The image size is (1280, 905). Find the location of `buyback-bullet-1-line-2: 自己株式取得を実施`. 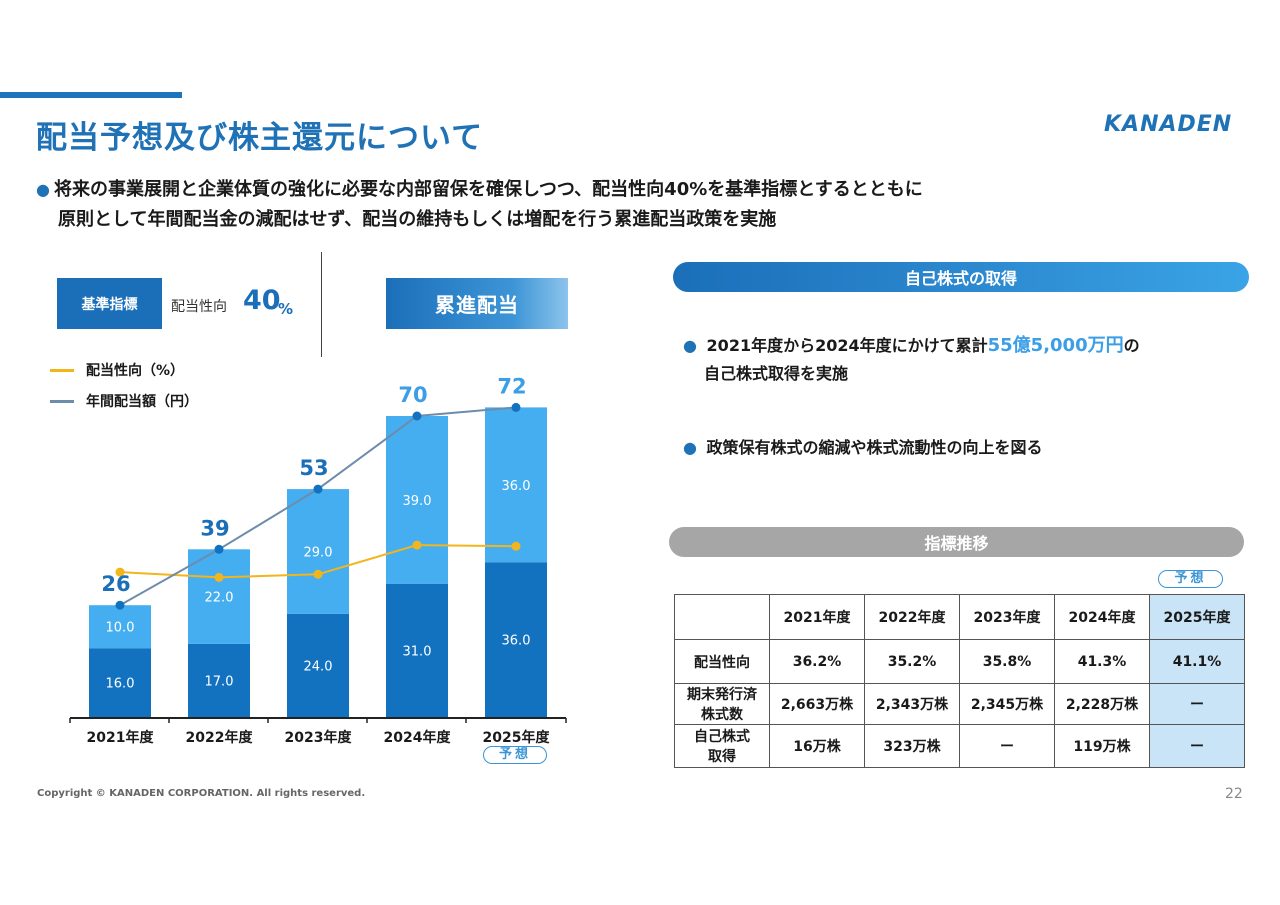

buyback-bullet-1-line-2: 自己株式取得を実施 is located at coordinates (776, 373).